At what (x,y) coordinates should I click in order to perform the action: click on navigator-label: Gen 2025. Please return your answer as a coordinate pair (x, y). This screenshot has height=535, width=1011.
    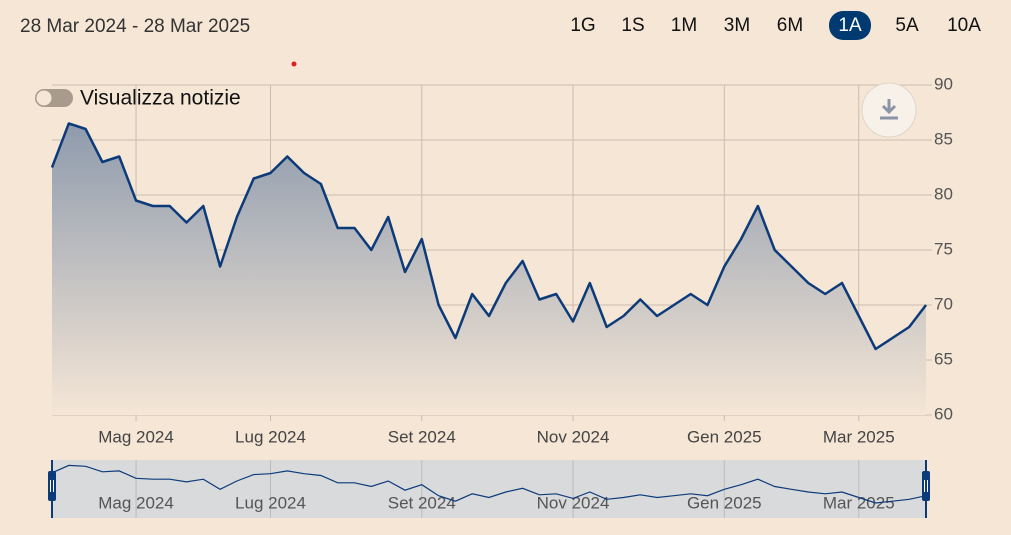
    Looking at the image, I should click on (724, 502).